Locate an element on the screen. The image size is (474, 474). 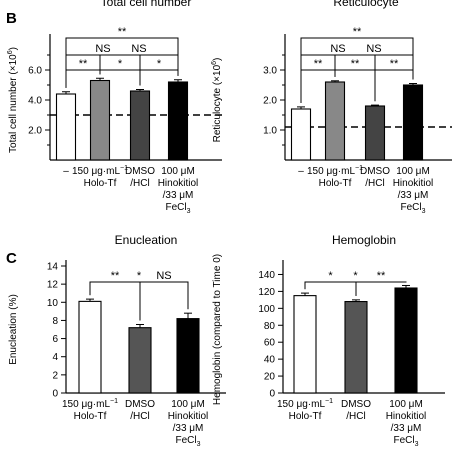
y-tick-label: 2 is located at coordinates (55, 375).